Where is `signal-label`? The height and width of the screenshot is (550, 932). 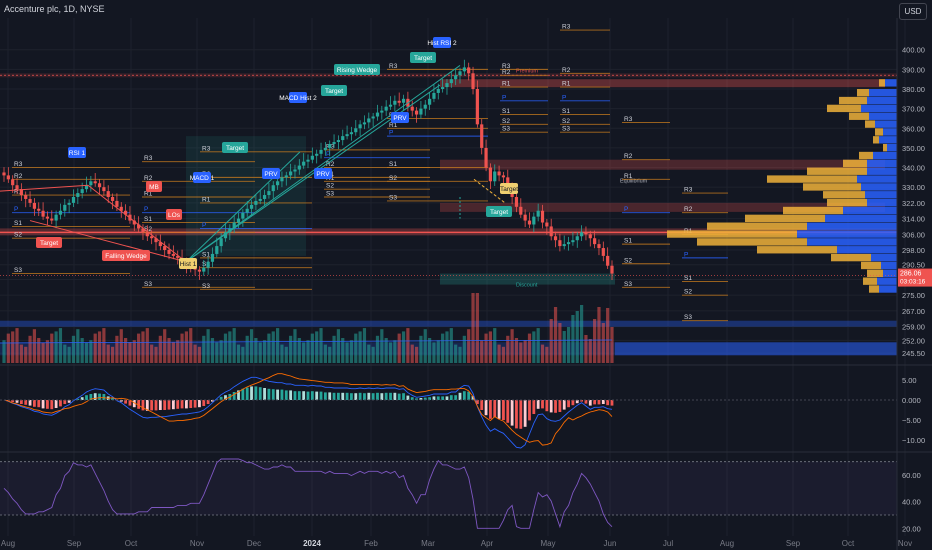
signal-label is located at coordinates (323, 173).